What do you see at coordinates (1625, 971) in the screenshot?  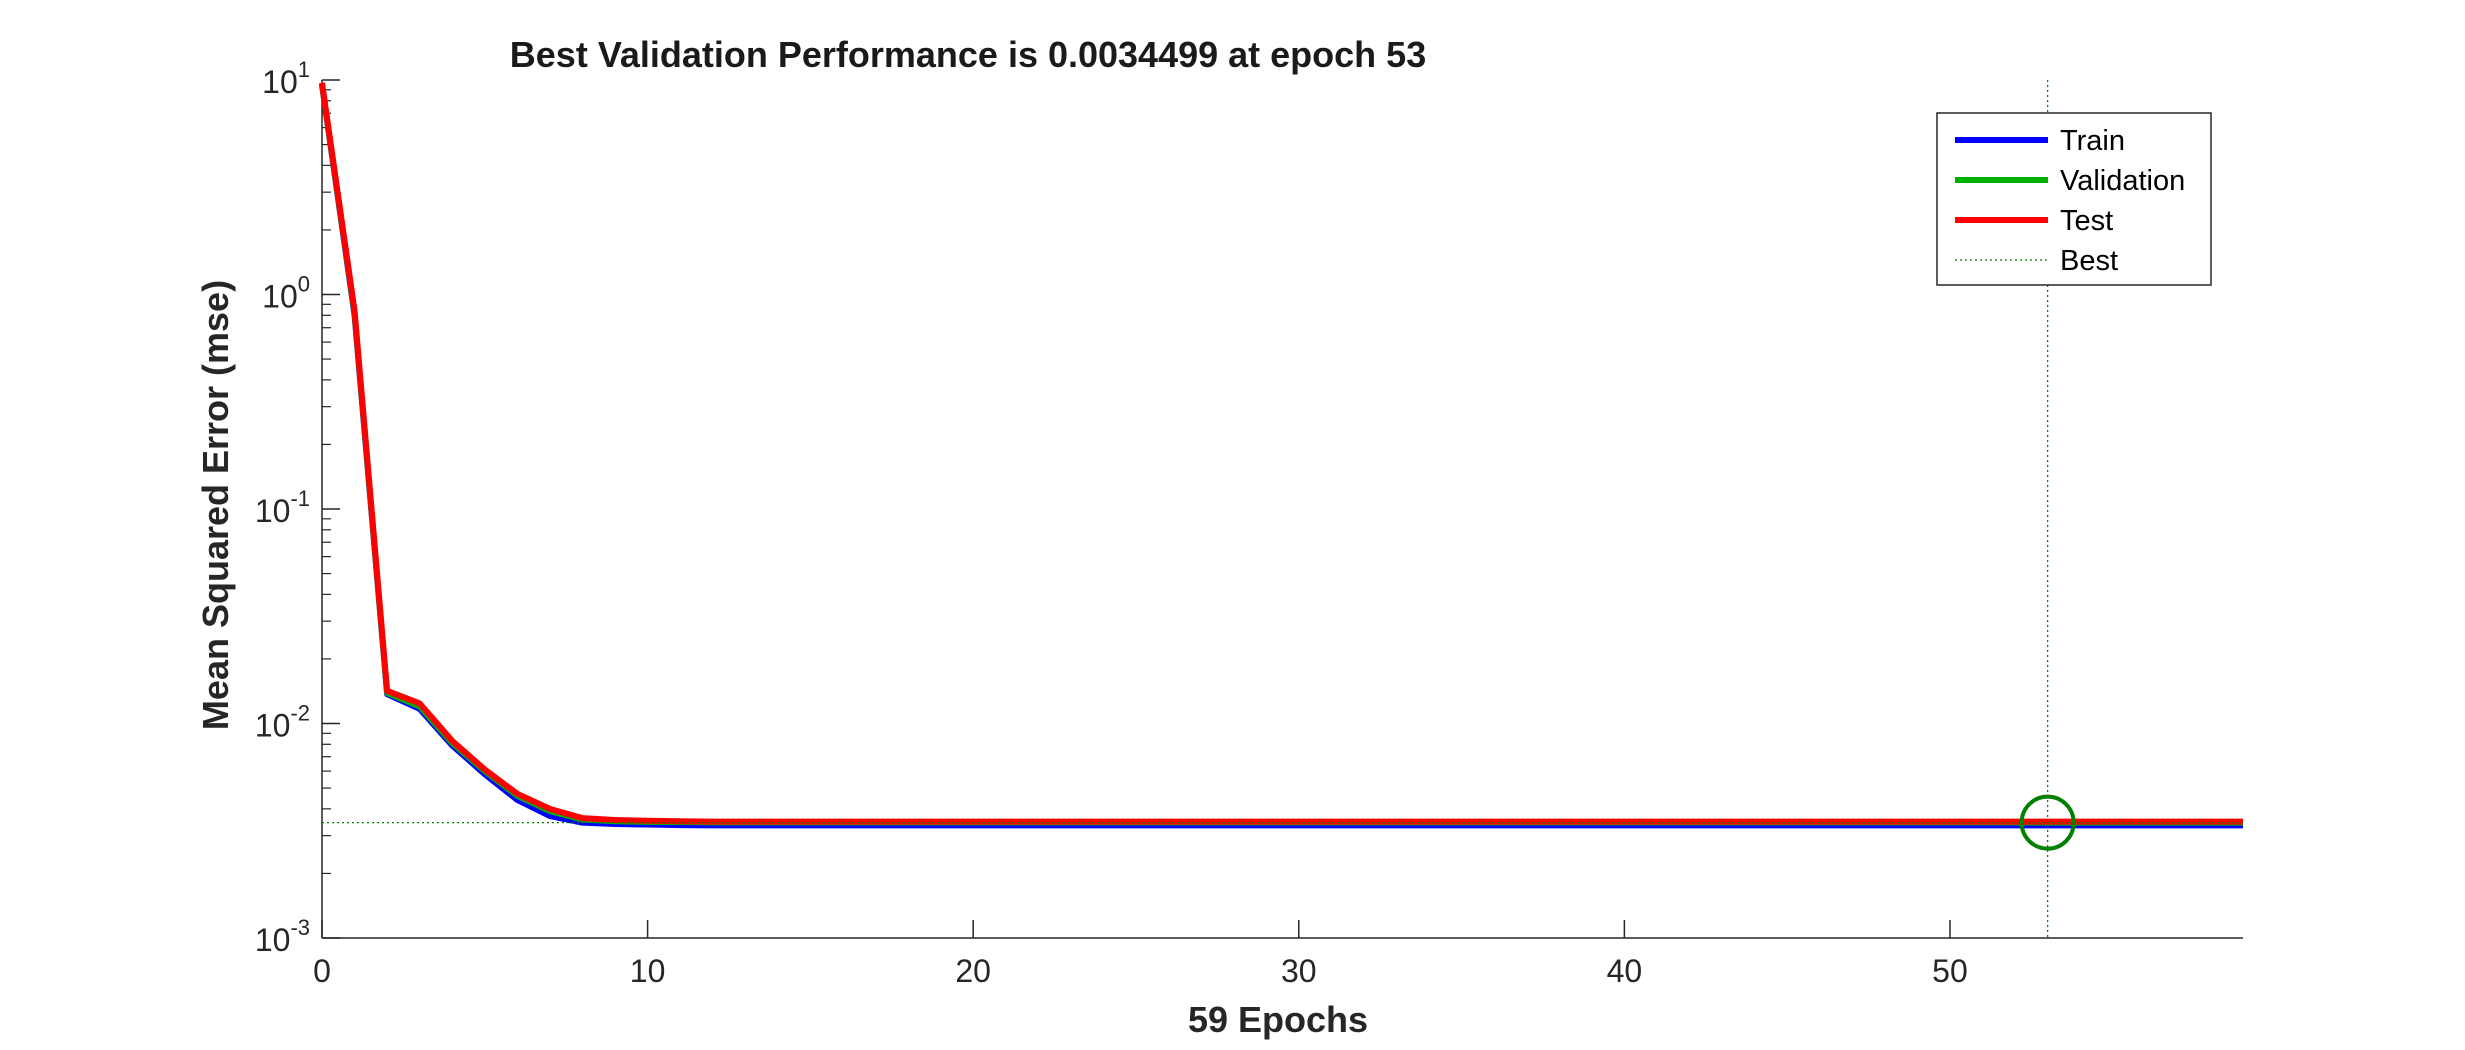 I see `x-tick-label: 40` at bounding box center [1625, 971].